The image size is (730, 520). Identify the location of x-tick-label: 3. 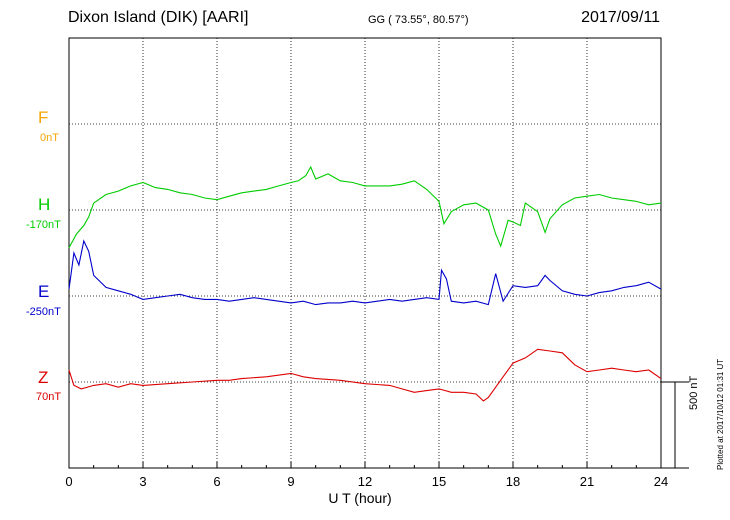
(142, 481).